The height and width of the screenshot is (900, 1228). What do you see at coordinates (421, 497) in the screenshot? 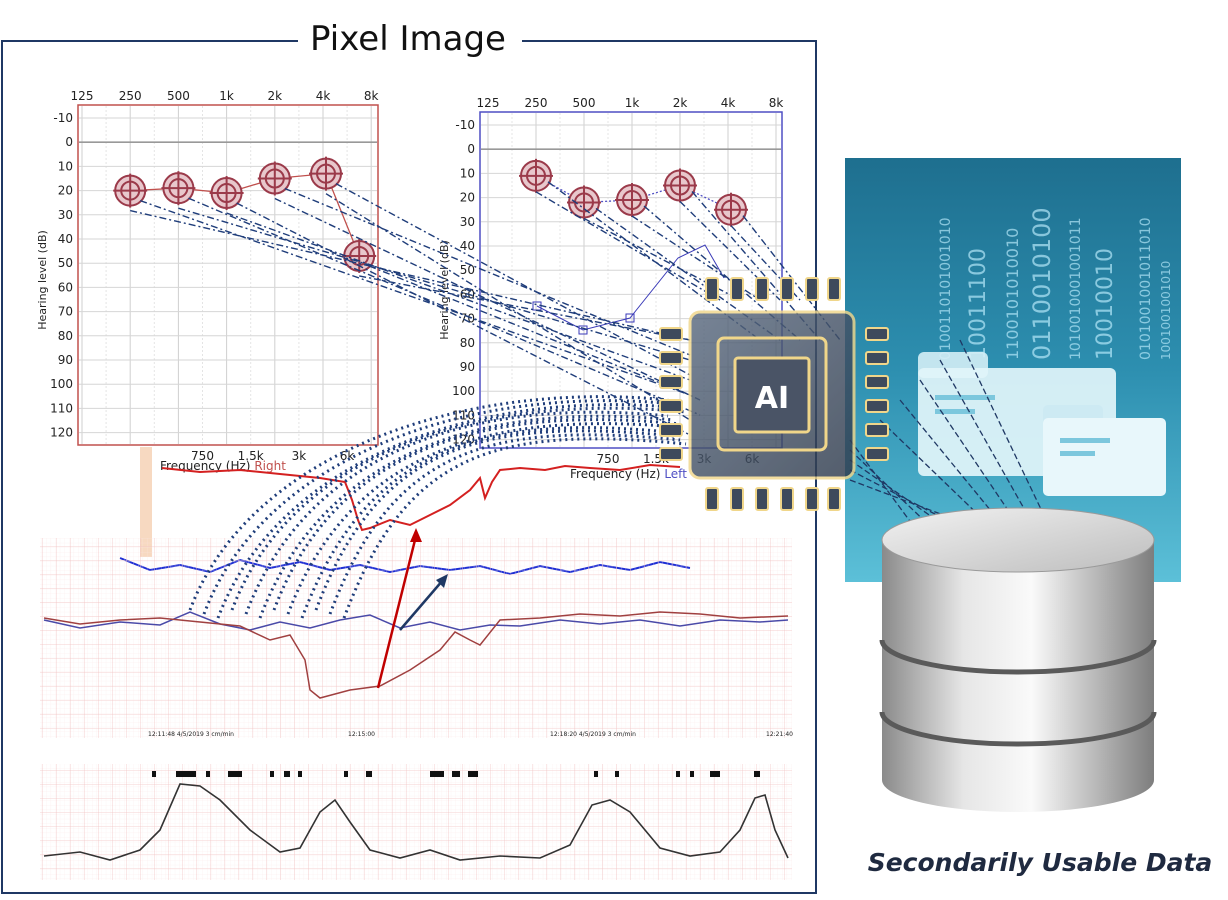
I see `extracted-red-trace` at bounding box center [421, 497].